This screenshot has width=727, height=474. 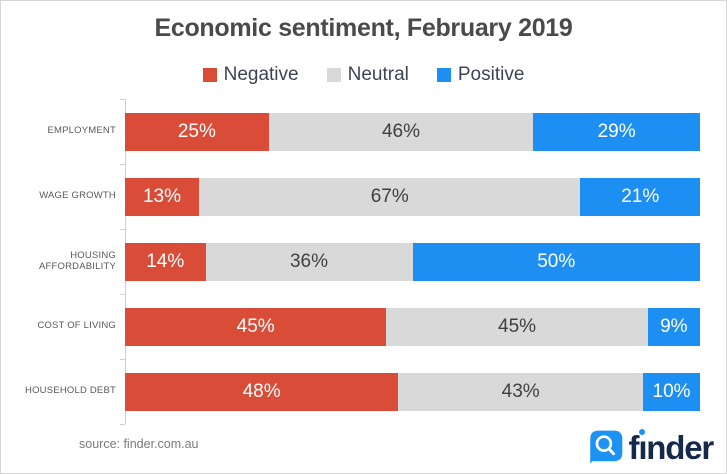 What do you see at coordinates (139, 444) in the screenshot?
I see `source-label: source: finder.com.au` at bounding box center [139, 444].